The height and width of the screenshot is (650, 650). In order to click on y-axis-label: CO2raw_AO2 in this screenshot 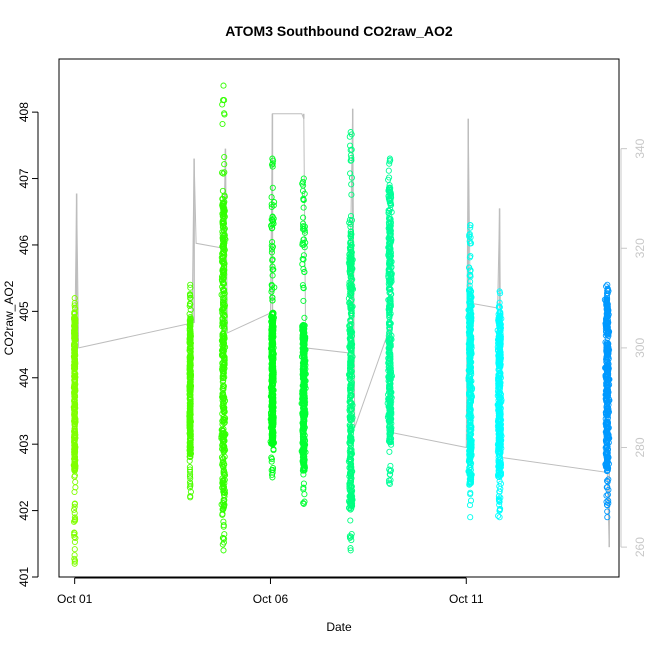, I will do `click(9, 317)`.